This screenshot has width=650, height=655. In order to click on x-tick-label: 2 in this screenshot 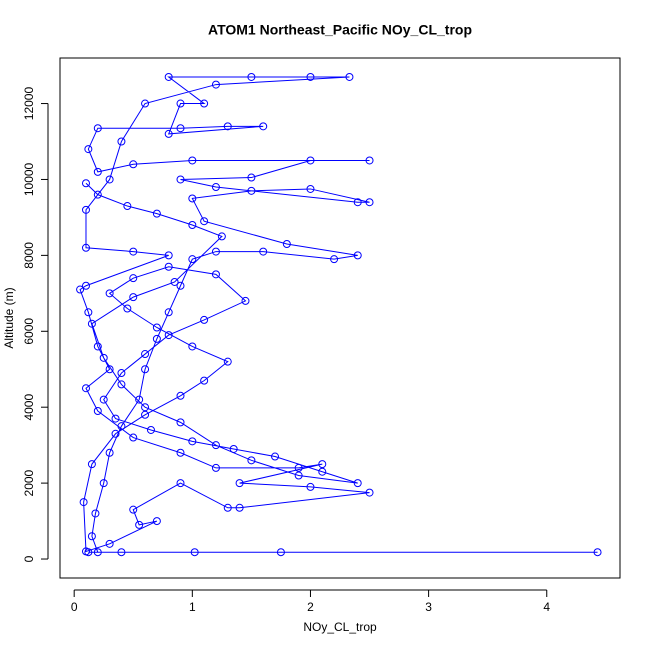, I will do `click(310, 607)`.